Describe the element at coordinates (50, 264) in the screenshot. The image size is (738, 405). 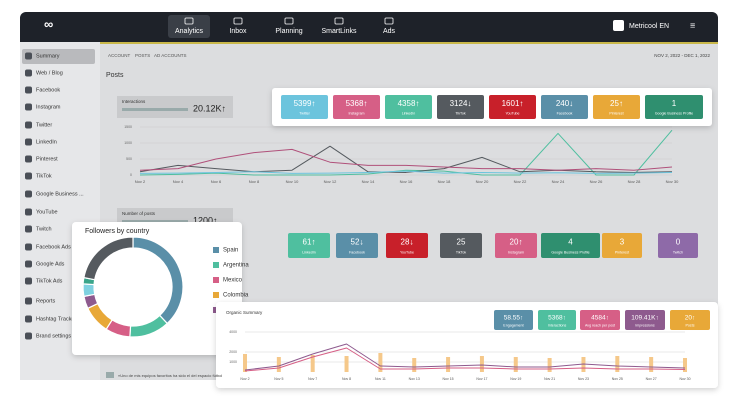
I see `sidebar-item: Google Ads` at that location.